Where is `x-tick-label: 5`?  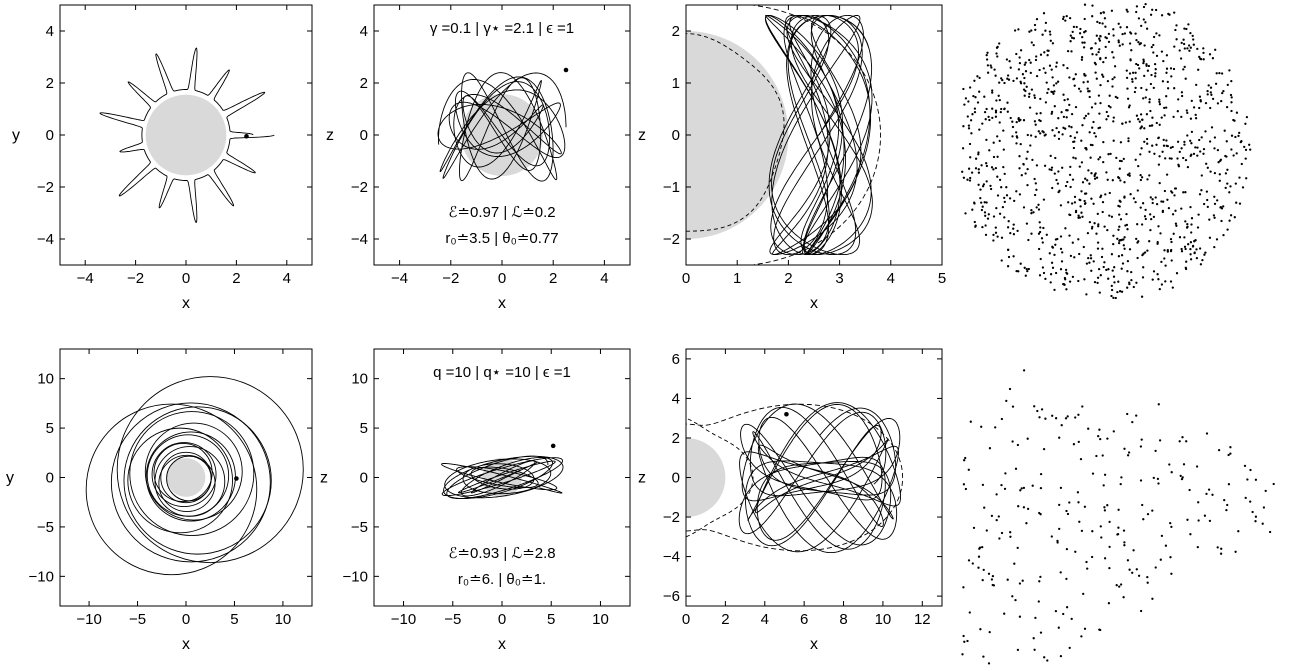
x-tick-label: 5 is located at coordinates (234, 619).